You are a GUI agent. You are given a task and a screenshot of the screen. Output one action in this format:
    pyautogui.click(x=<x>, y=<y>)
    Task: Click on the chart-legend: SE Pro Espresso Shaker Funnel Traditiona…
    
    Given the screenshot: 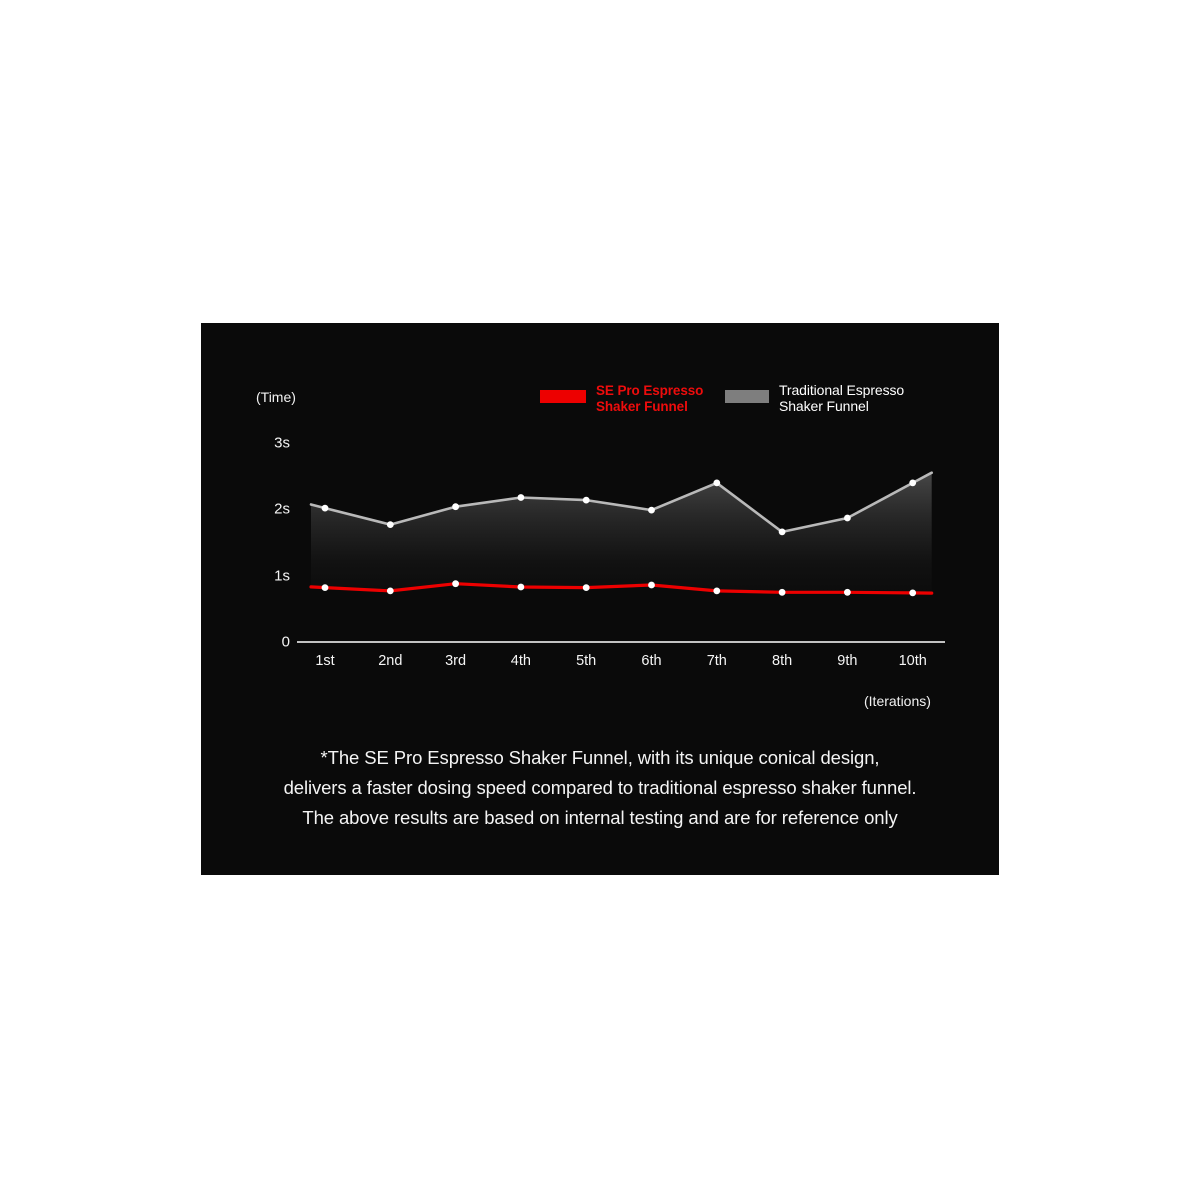 What is the action you would take?
    pyautogui.click(x=750, y=407)
    